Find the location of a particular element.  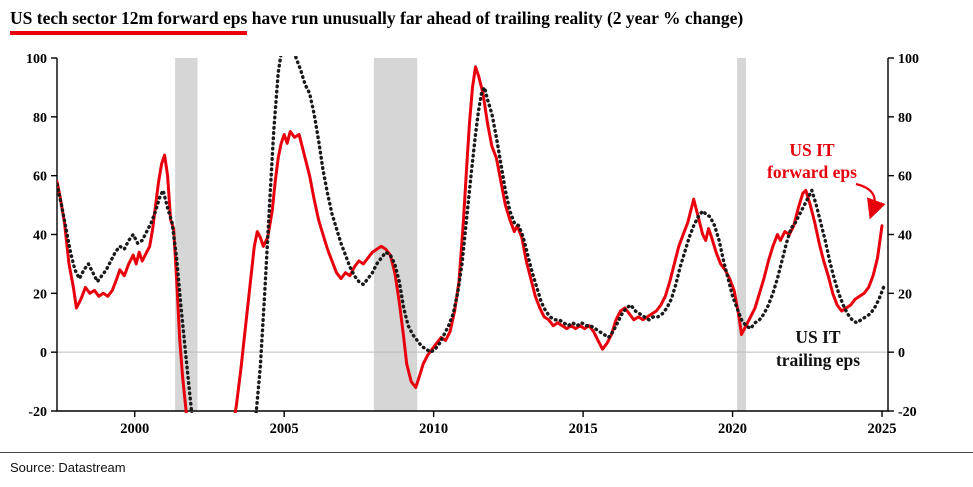

x-axis-tick-label: 2010 is located at coordinates (433, 429).